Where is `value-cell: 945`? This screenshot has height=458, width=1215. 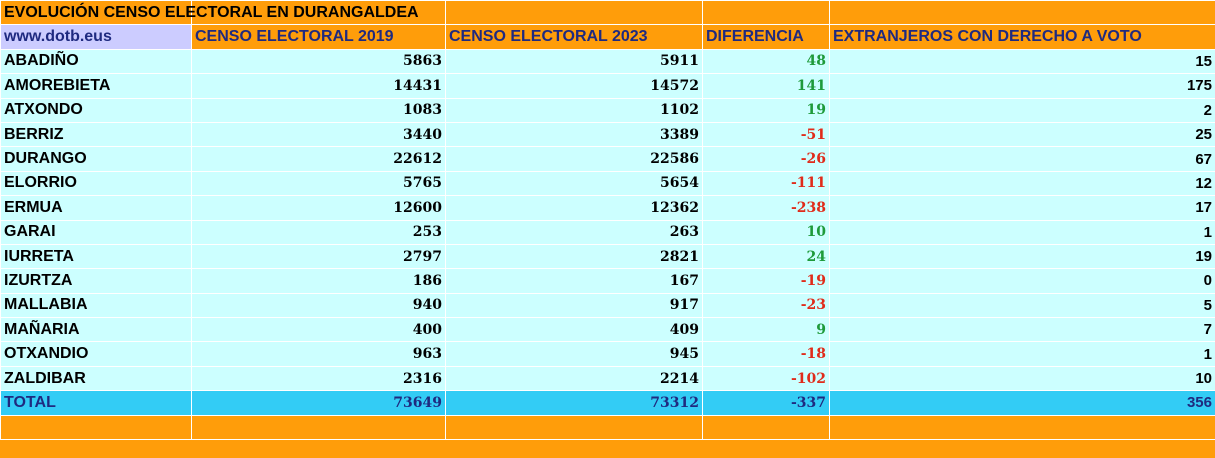 value-cell: 945 is located at coordinates (574, 354).